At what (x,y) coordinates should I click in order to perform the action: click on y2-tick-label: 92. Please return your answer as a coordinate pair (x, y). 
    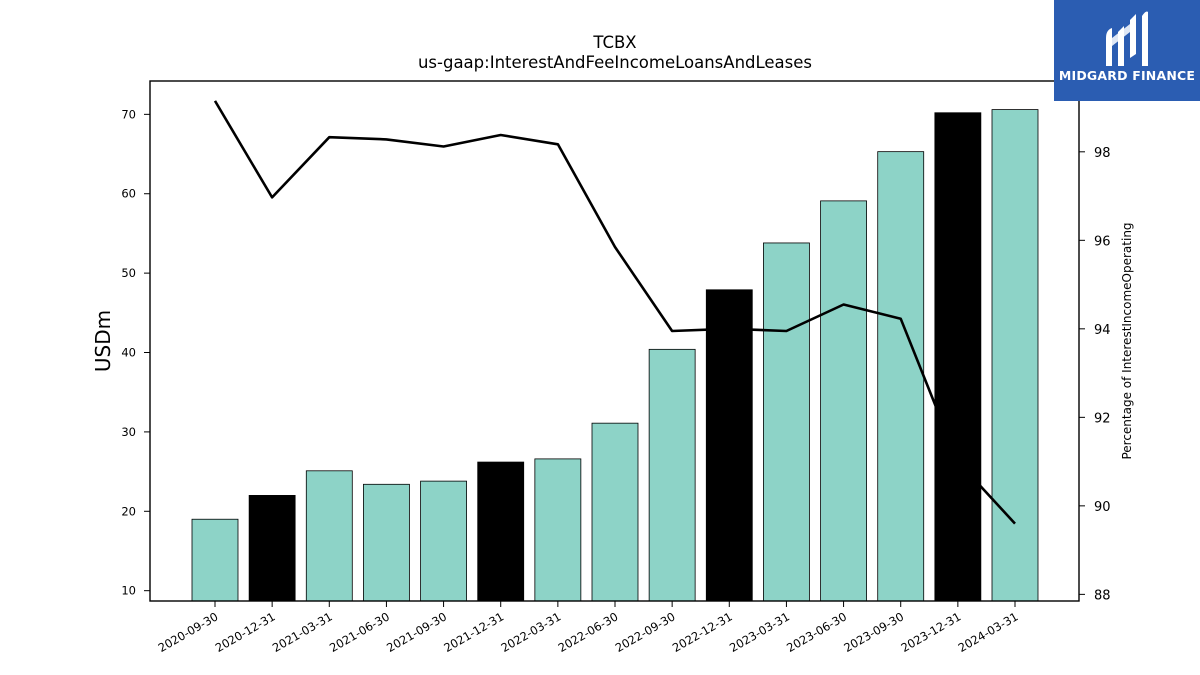
    Looking at the image, I should click on (1102, 418).